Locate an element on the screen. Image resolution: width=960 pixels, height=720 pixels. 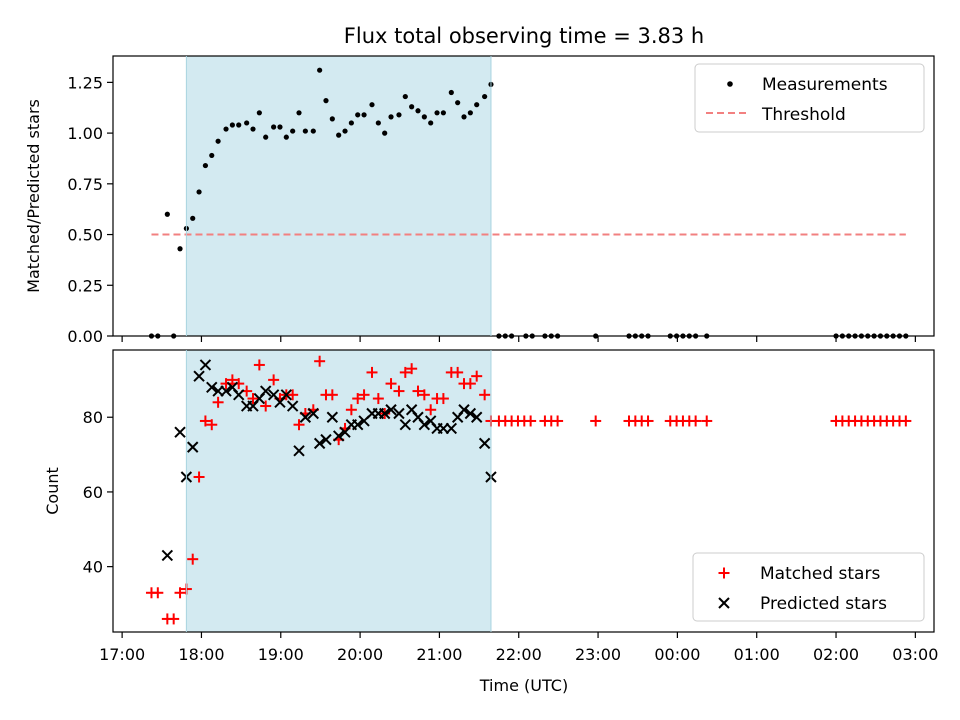
top-y-axis-label: Matched/Predicted stars is located at coordinates (33, 196).